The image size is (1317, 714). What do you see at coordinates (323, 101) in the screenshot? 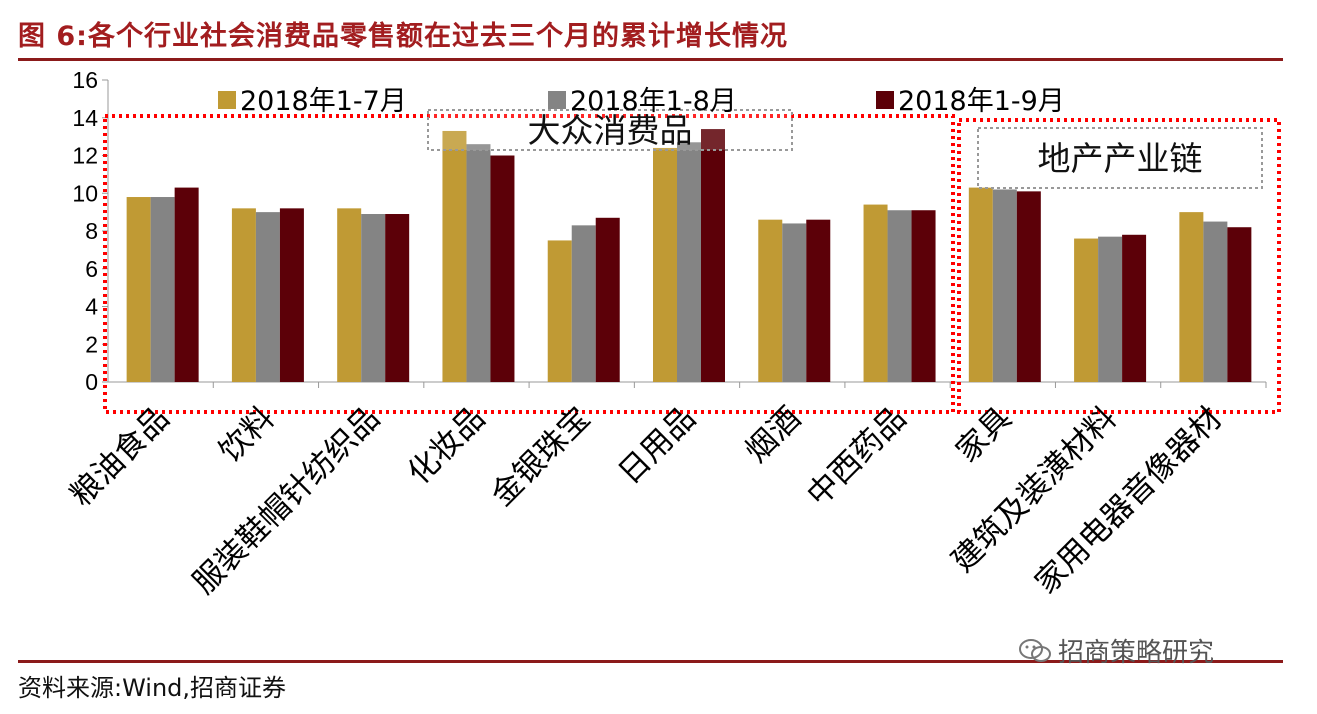
I see `legend-label: 2018年1-7月` at bounding box center [323, 101].